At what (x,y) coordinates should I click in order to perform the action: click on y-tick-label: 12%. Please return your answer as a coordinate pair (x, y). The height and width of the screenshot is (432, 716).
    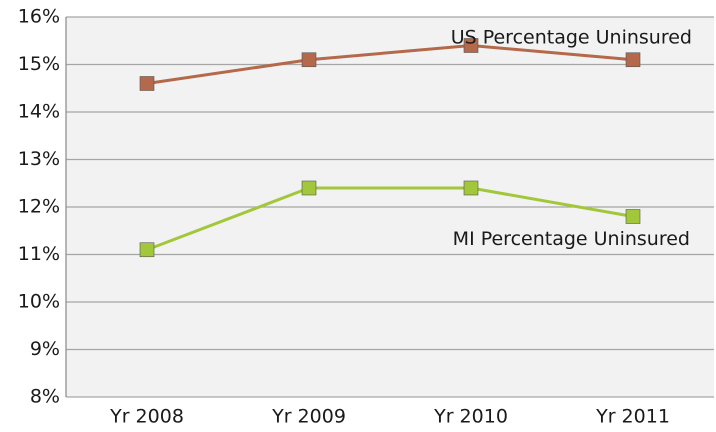
    Looking at the image, I should click on (39, 207).